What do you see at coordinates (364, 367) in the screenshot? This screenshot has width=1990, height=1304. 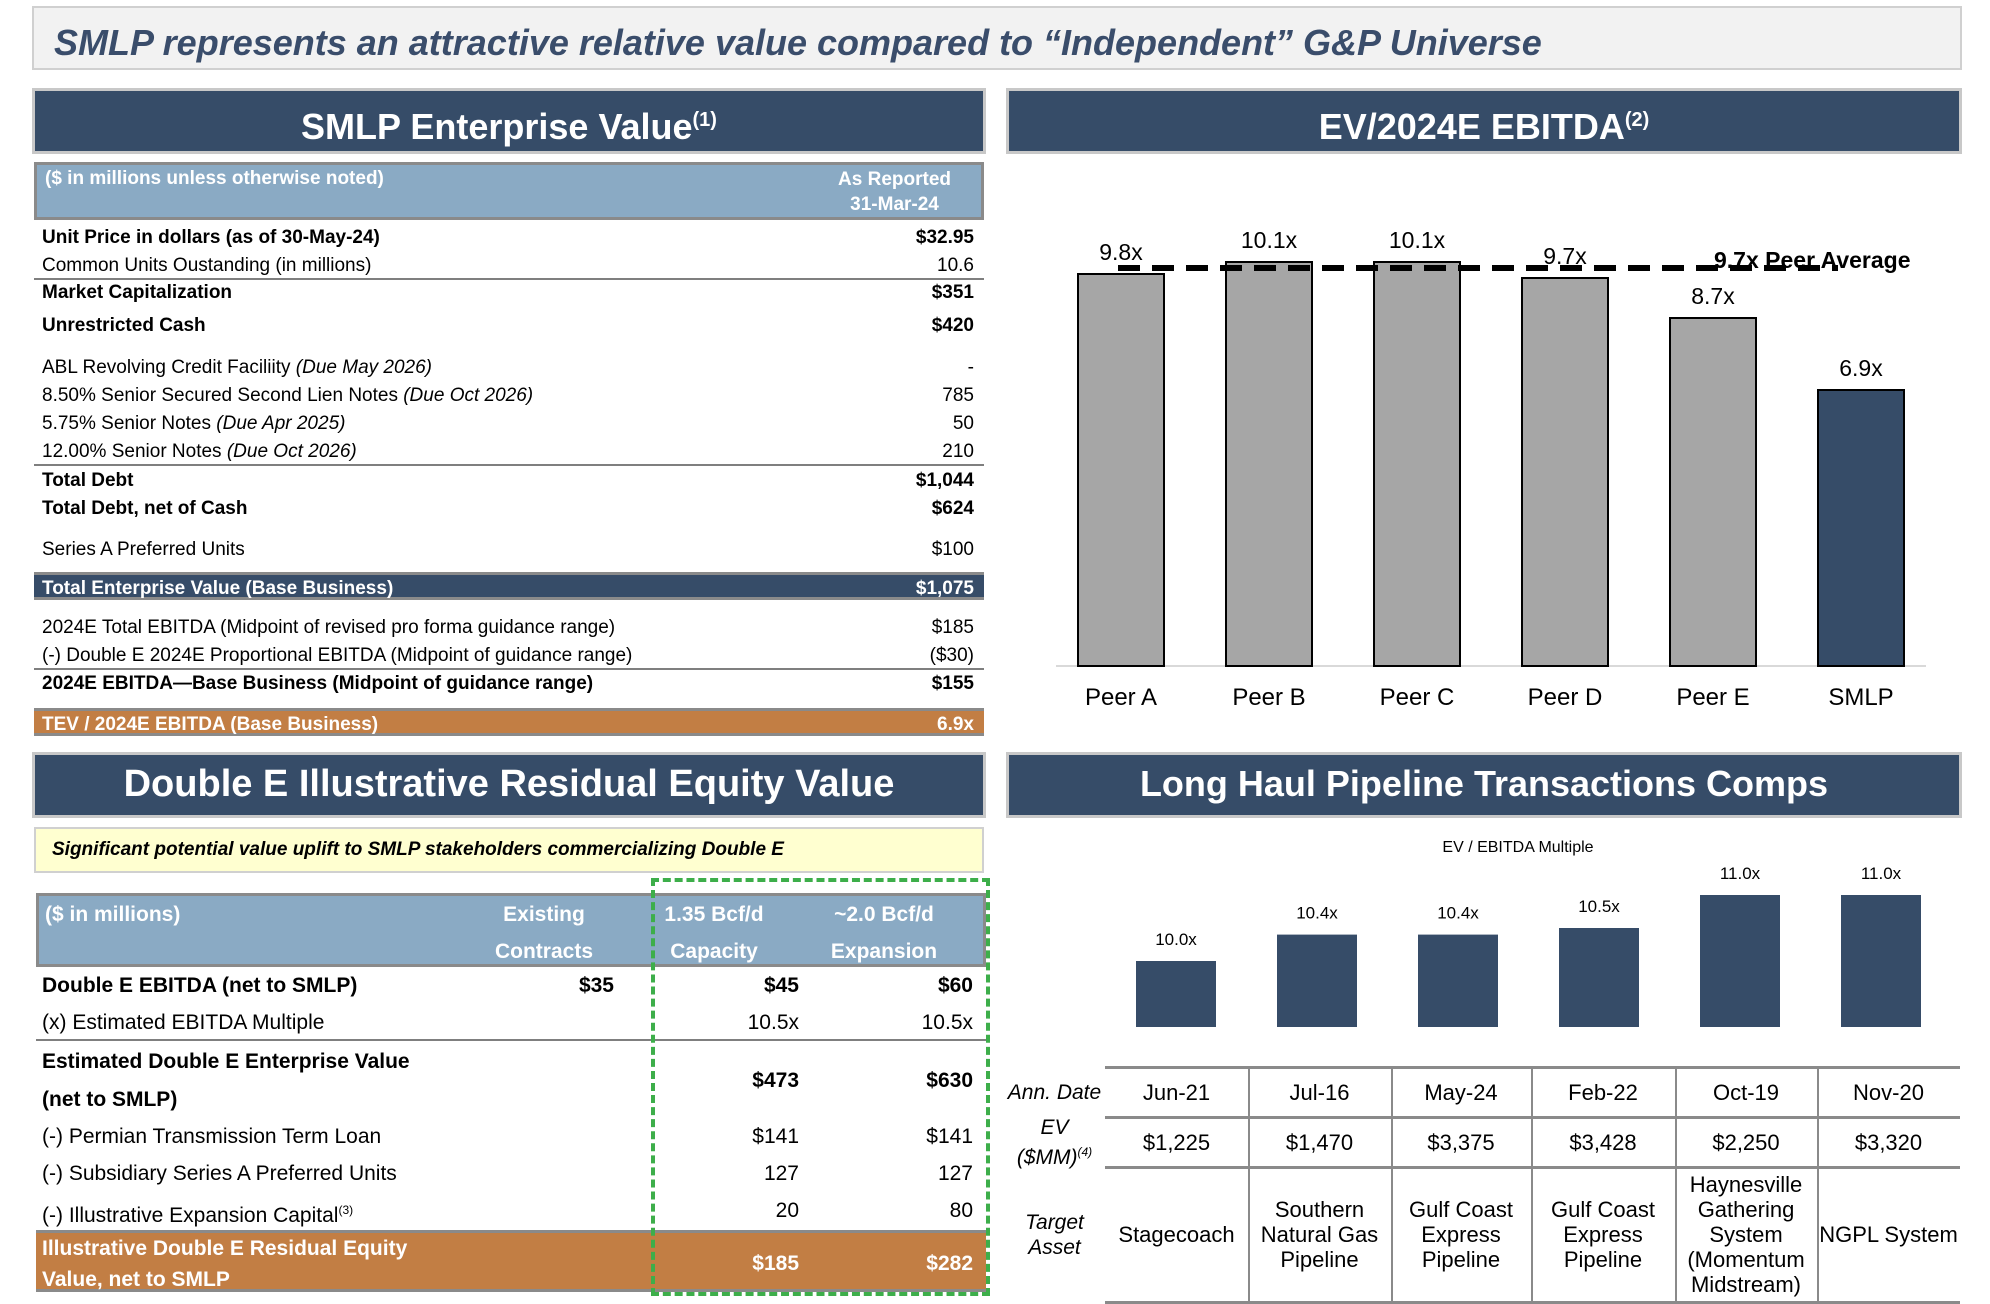 I see `row-label-note: (Due May 2026)` at bounding box center [364, 367].